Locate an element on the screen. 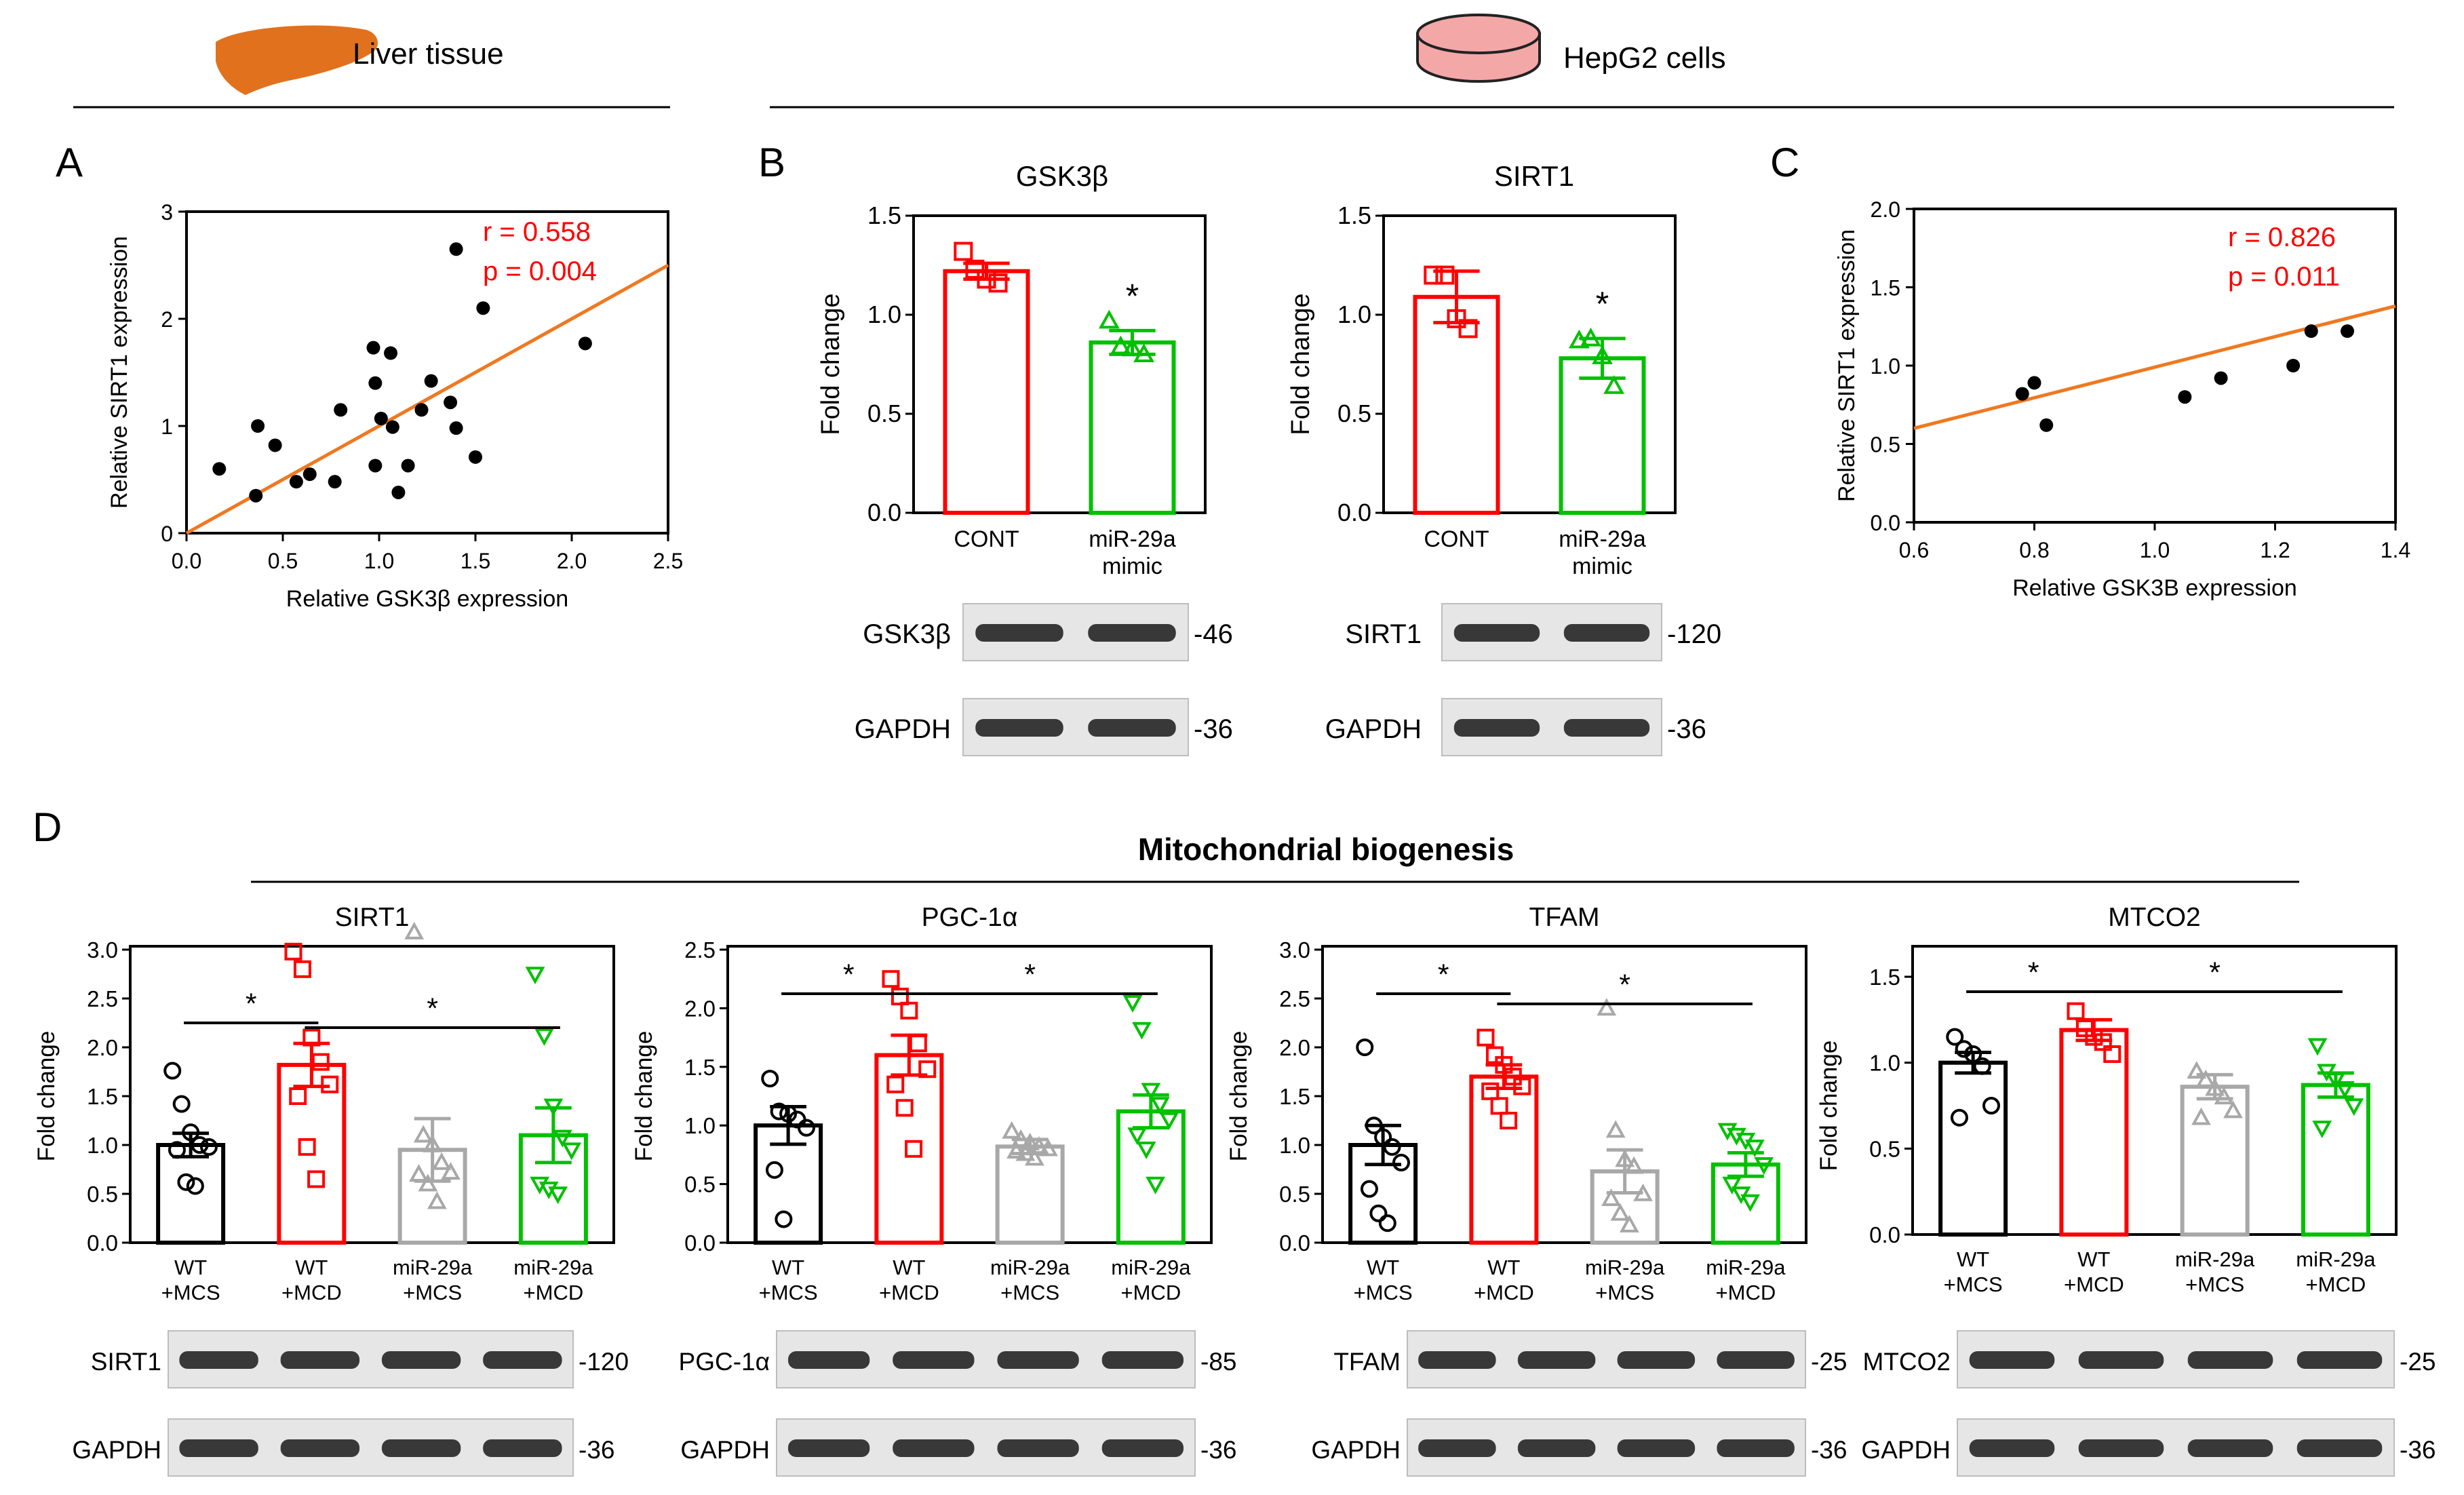  y-tick-label: 2.0 is located at coordinates (102, 1047).